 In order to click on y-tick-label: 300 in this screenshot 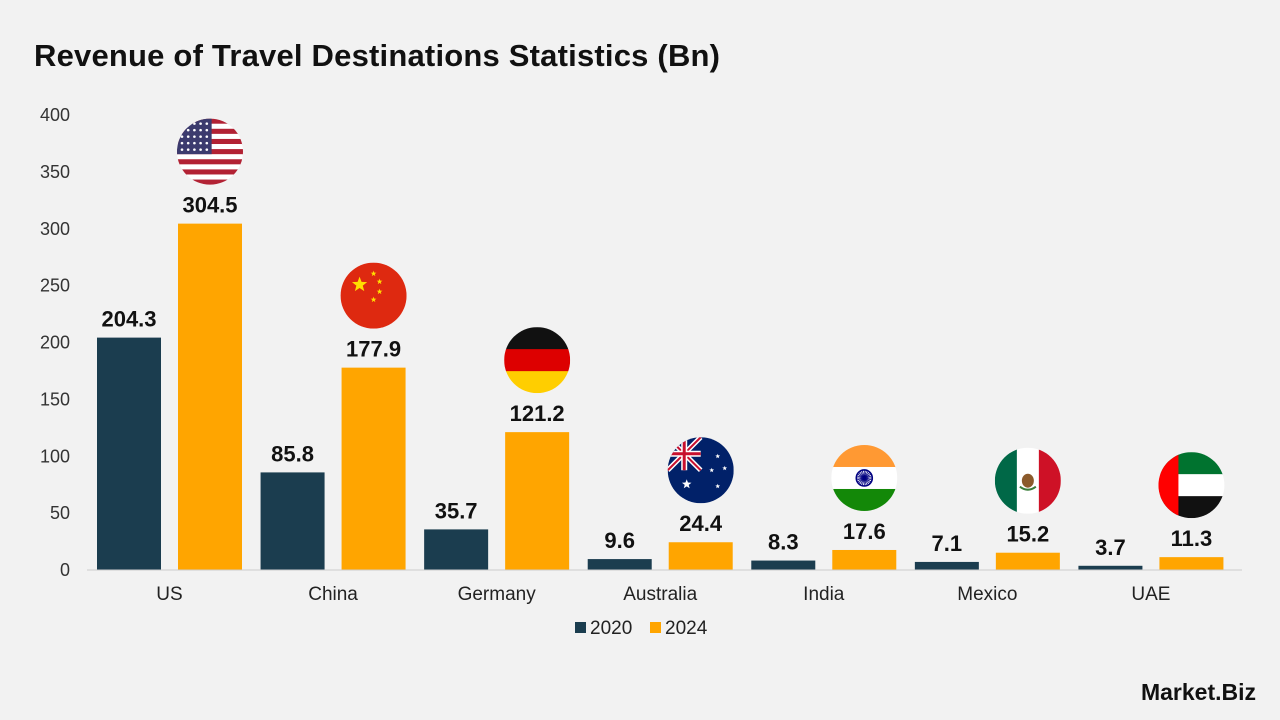, I will do `click(55, 229)`.